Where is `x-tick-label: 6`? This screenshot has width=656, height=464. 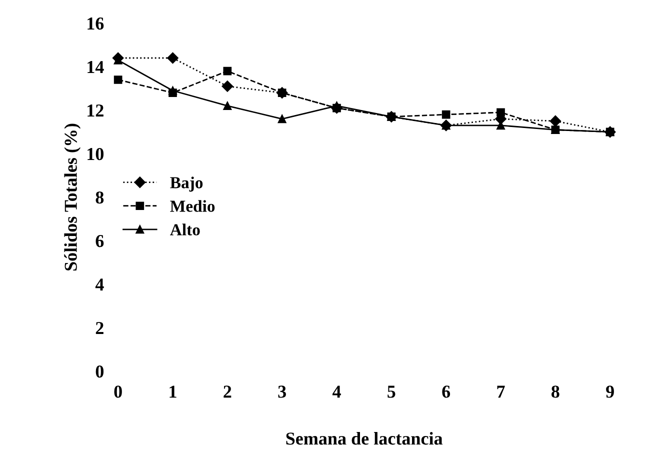
x-tick-label: 6 is located at coordinates (446, 392).